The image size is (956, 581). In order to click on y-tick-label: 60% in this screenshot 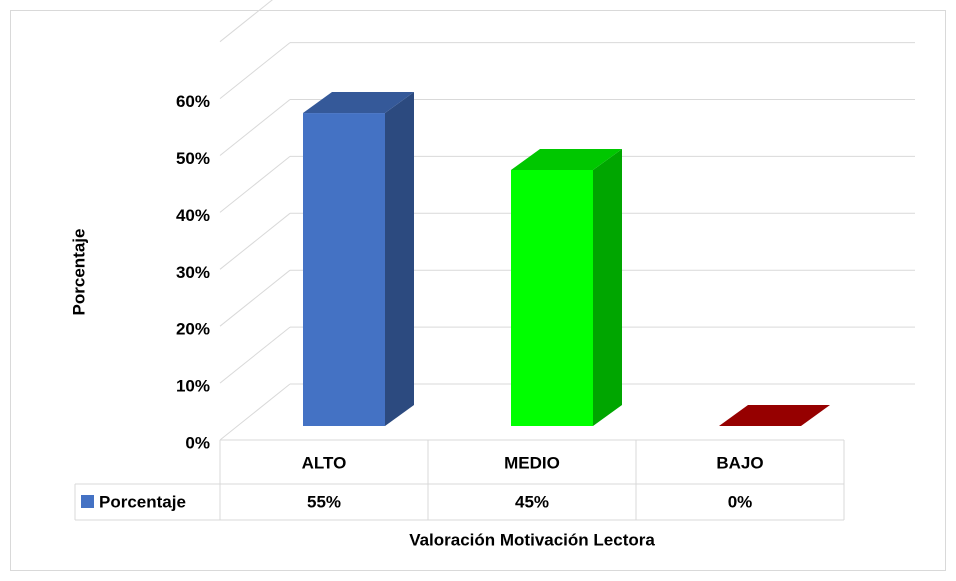, I will do `click(193, 101)`.